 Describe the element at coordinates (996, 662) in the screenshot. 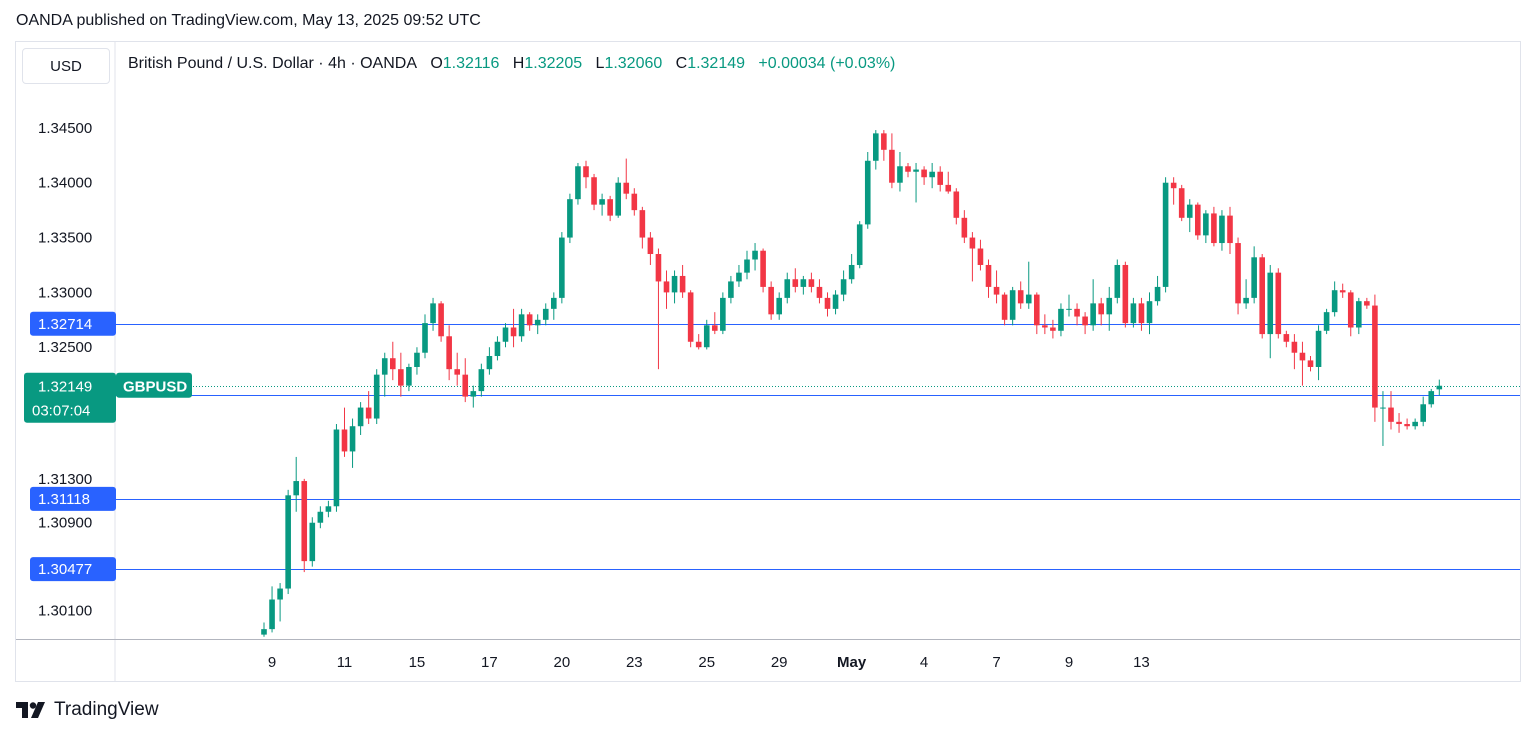

I see `x-tick-label: 7` at that location.